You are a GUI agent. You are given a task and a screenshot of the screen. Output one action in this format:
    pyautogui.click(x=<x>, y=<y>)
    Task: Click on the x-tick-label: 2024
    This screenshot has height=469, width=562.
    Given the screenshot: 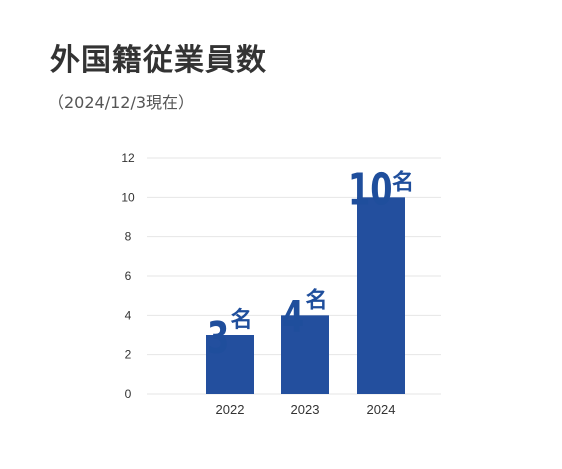 What is the action you would take?
    pyautogui.click(x=381, y=409)
    